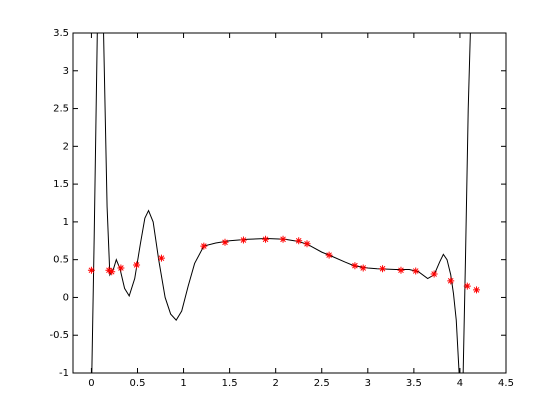 Image resolution: width=560 pixels, height=420 pixels. I want to click on x-tick-label: 4, so click(460, 383).